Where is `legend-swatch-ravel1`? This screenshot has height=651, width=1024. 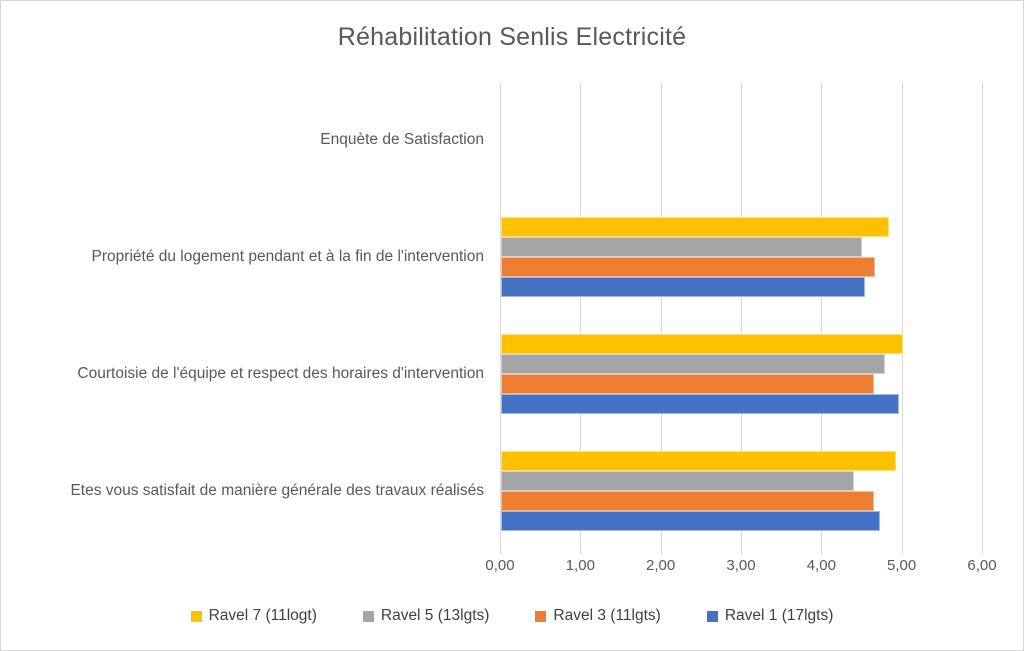 legend-swatch-ravel1 is located at coordinates (712, 616).